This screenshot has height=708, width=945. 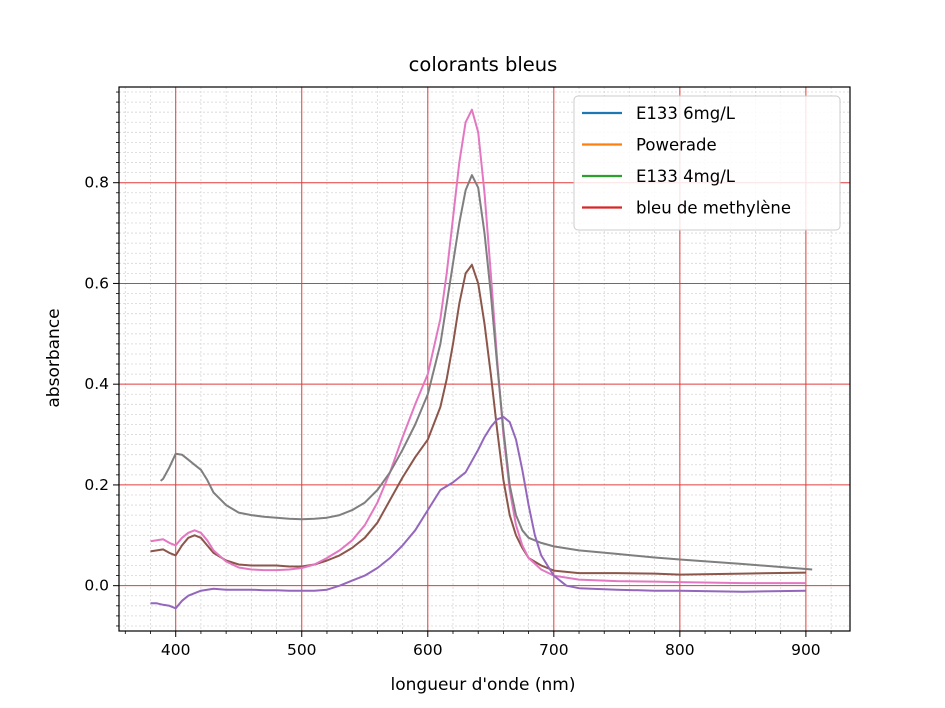 What do you see at coordinates (96, 283) in the screenshot?
I see `y-tick-label: 0.6` at bounding box center [96, 283].